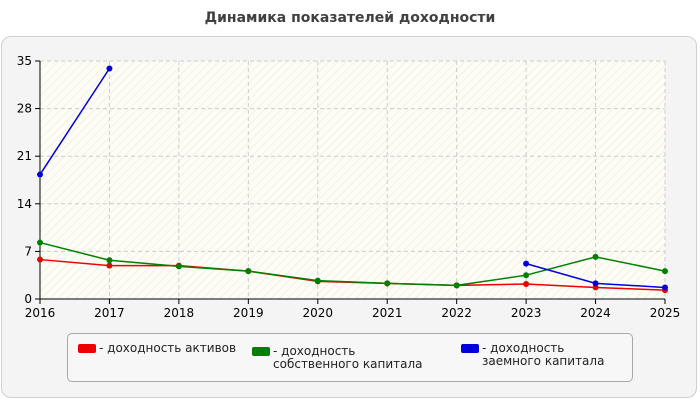  Describe the element at coordinates (109, 313) in the screenshot. I see `x-tick-label: 2017` at that location.